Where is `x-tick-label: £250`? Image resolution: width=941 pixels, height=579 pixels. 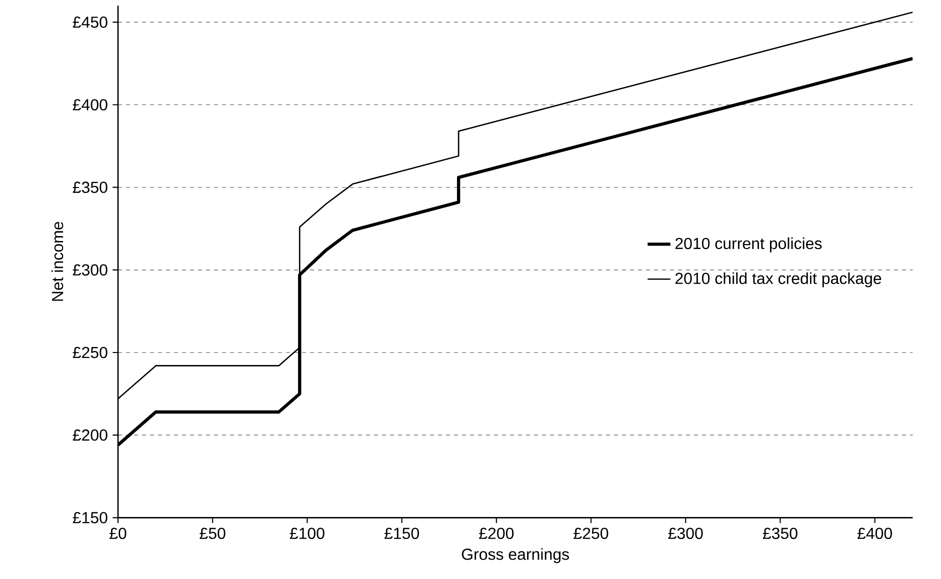 x-tick-label: £250 is located at coordinates (591, 534).